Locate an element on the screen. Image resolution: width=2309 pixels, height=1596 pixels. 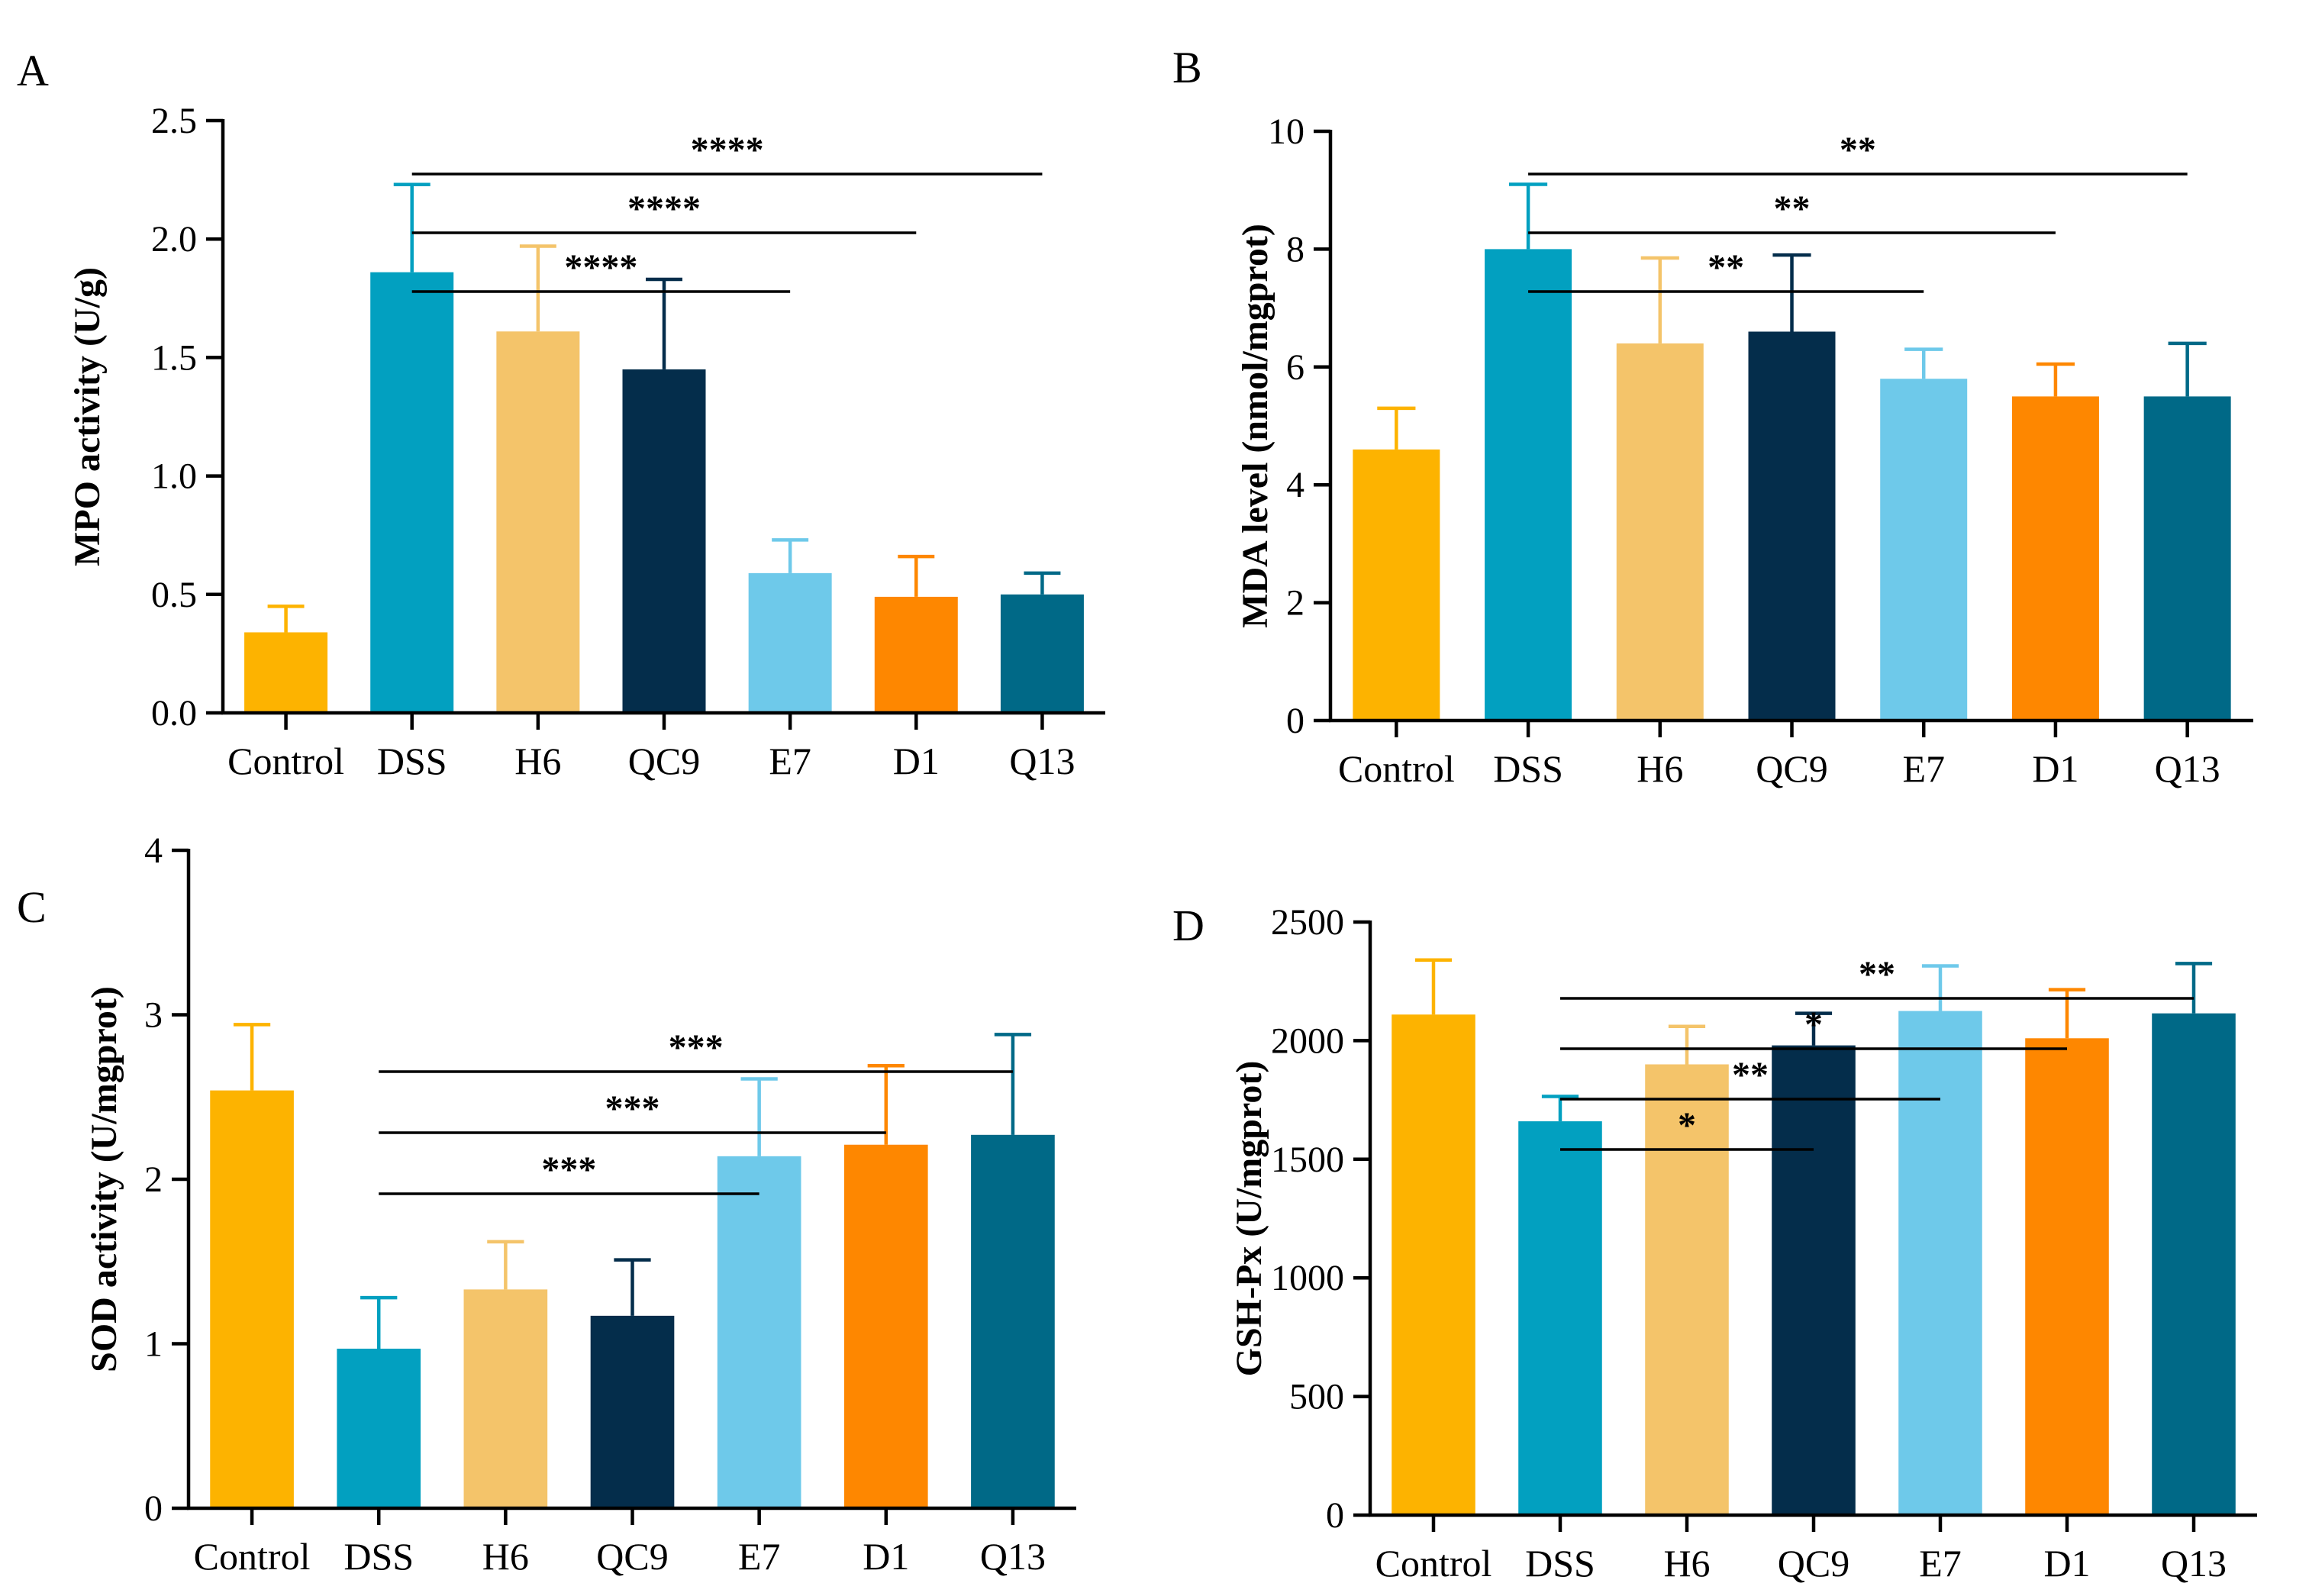
y-tick-label: 2.0 is located at coordinates (174, 239).